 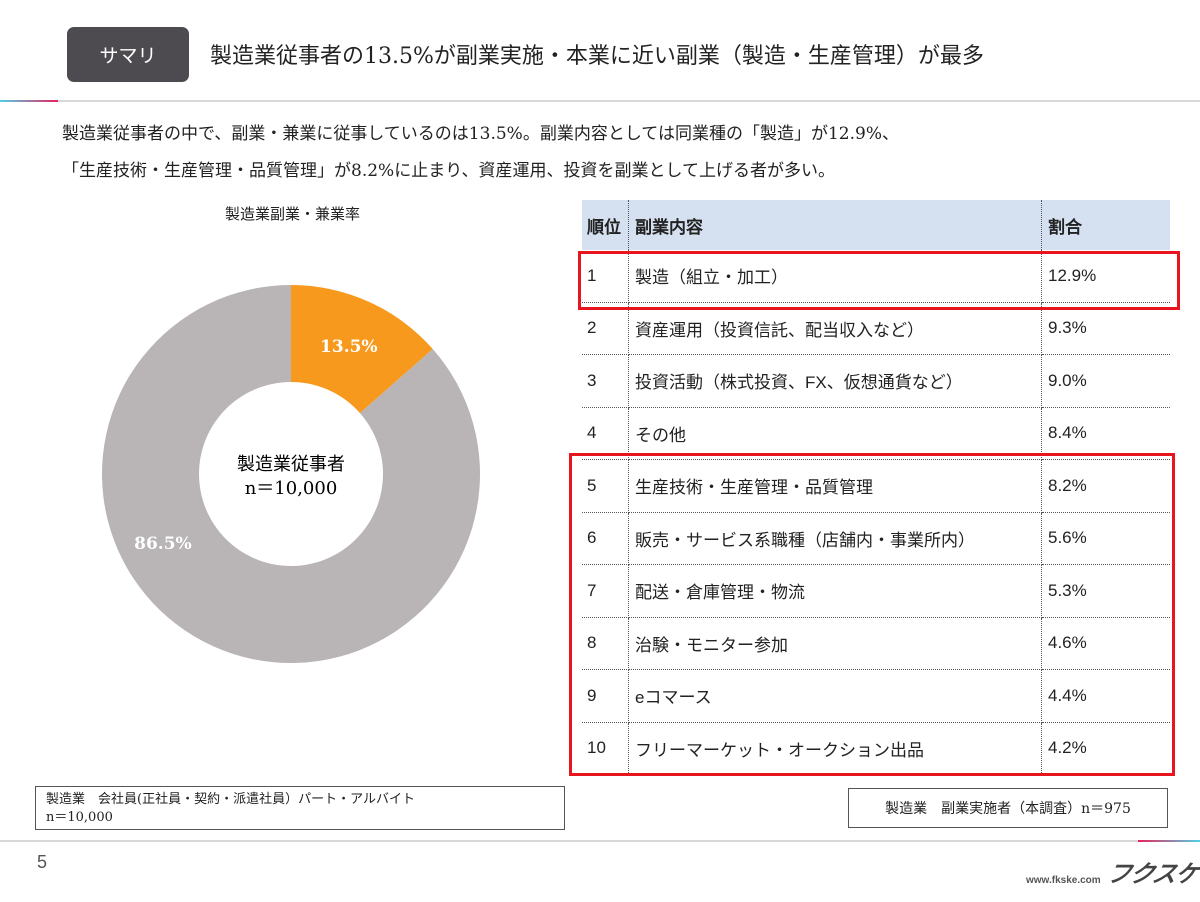 I want to click on cell-content: 販売・サービス系職種（店舗内・事業所内）, so click(x=835, y=538).